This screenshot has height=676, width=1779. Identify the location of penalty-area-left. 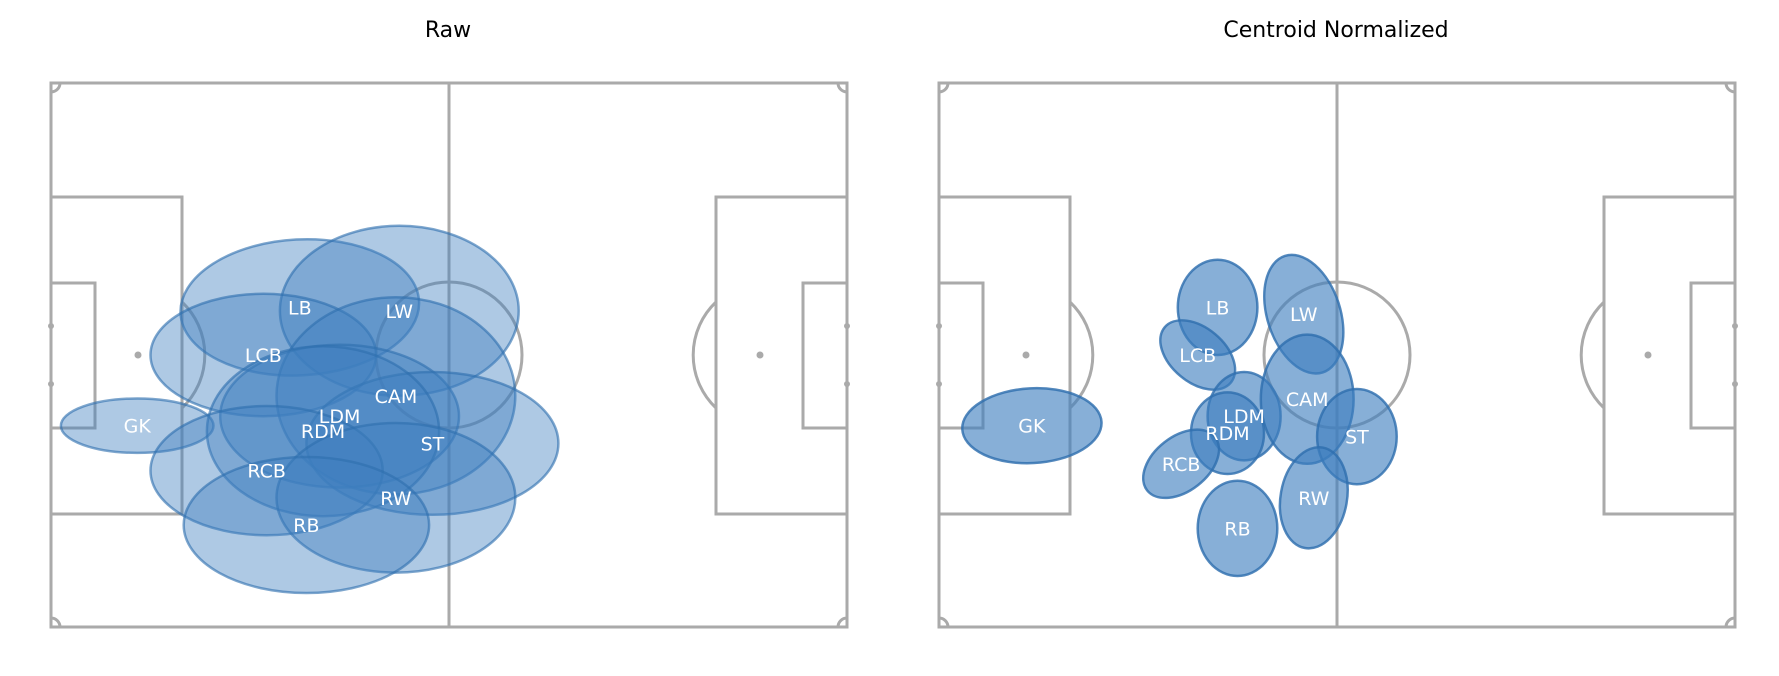
(1004, 355).